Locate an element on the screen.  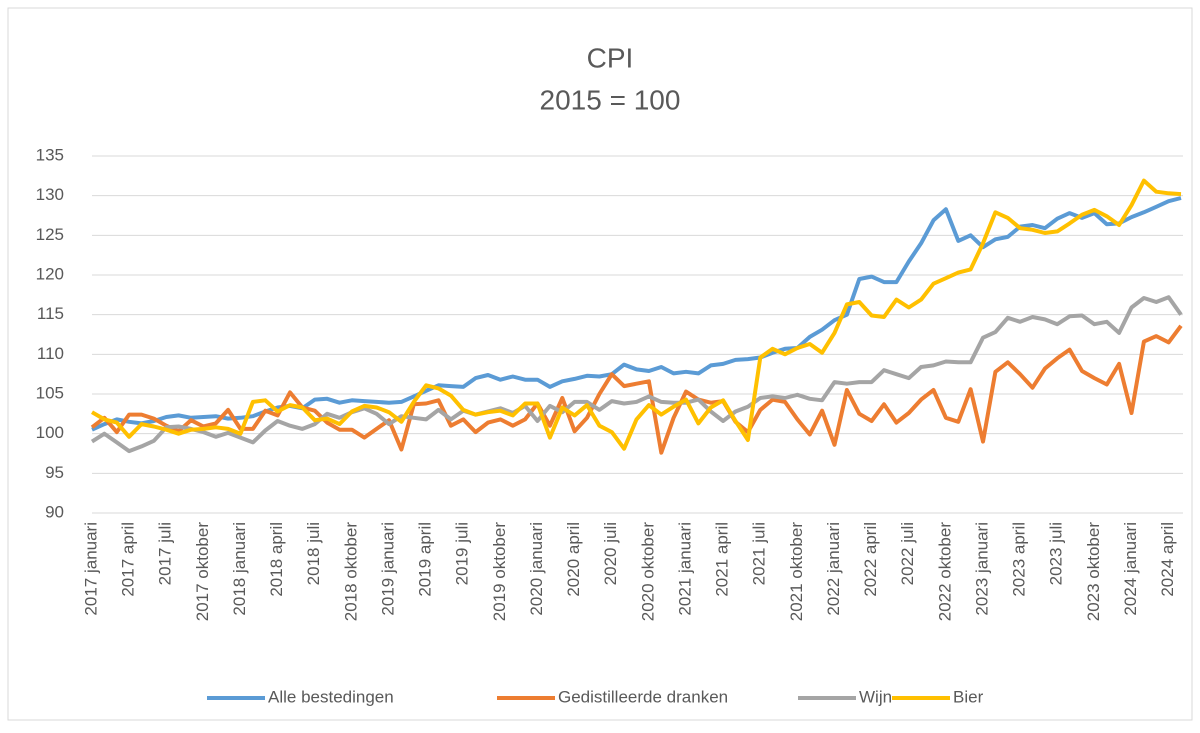
x-tick-label: 2017 januari is located at coordinates (90, 569).